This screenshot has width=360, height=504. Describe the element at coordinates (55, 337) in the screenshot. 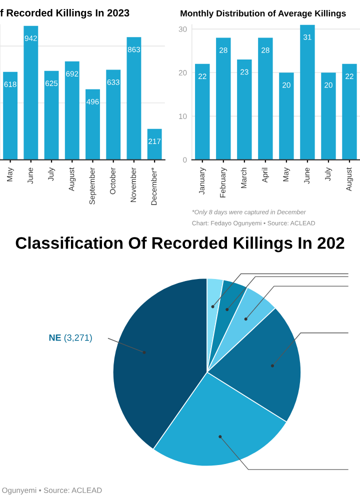

I see `slice-label: NE` at that location.